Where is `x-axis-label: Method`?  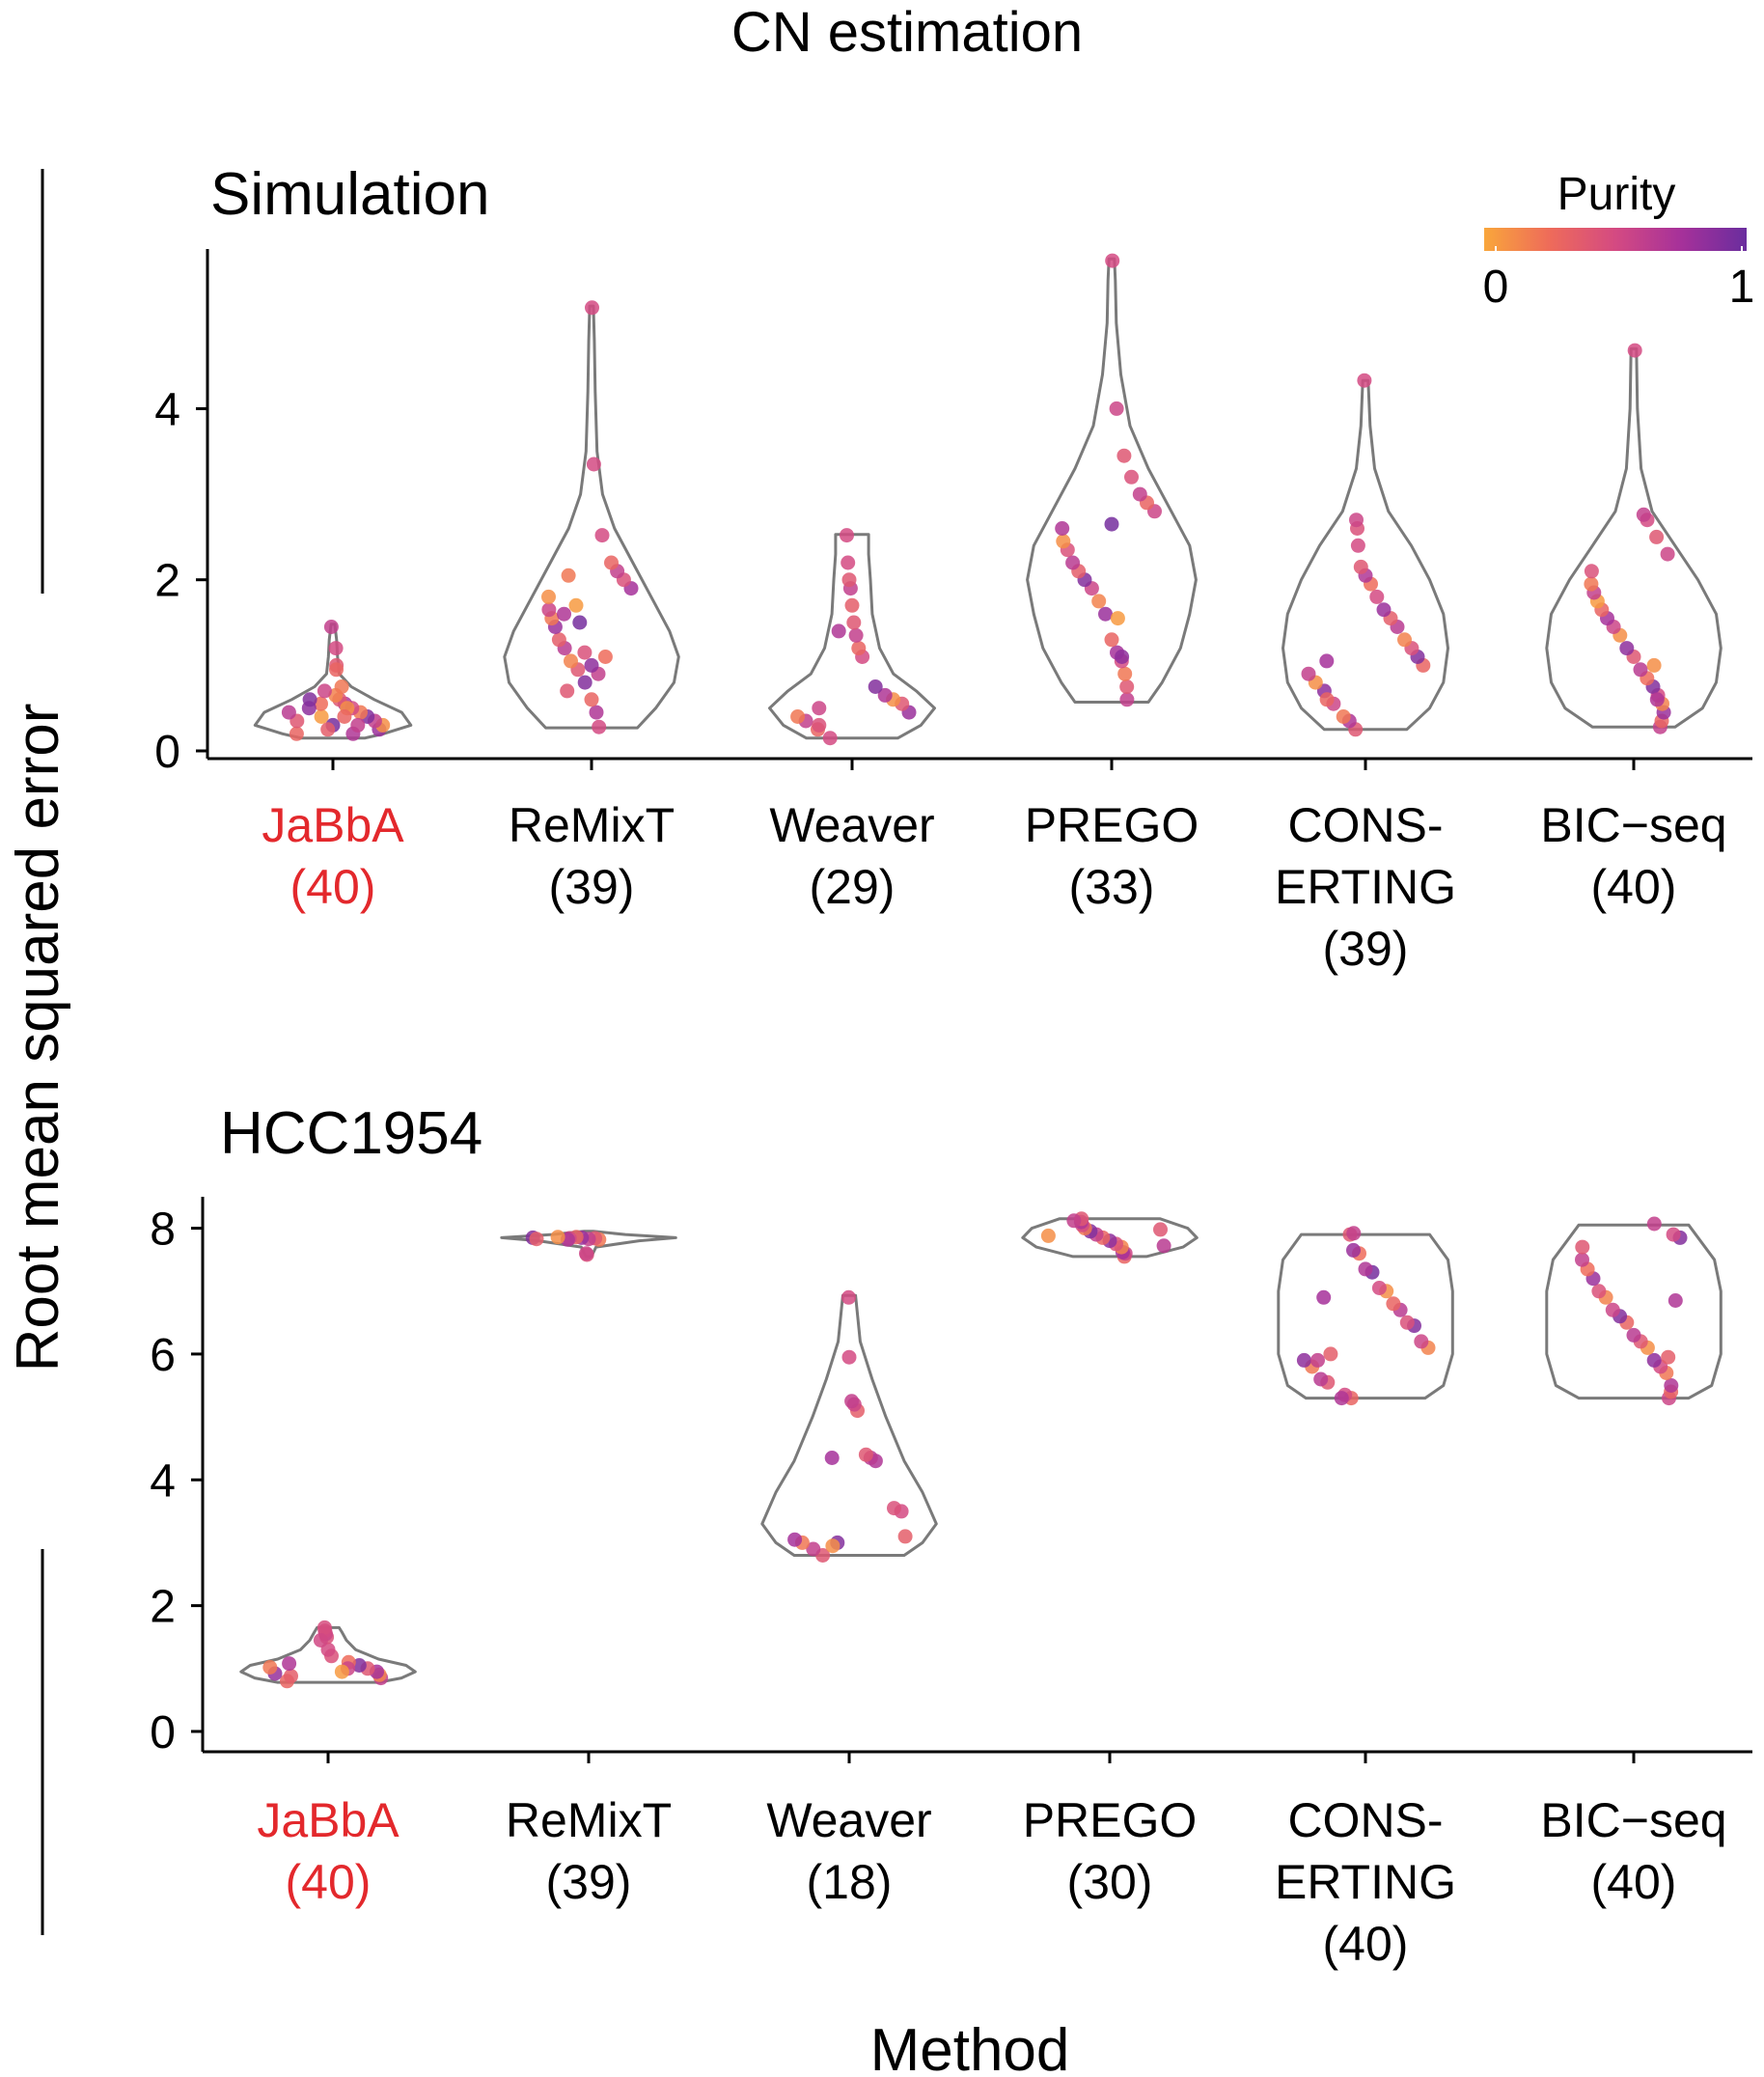 x-axis-label: Method is located at coordinates (970, 2047).